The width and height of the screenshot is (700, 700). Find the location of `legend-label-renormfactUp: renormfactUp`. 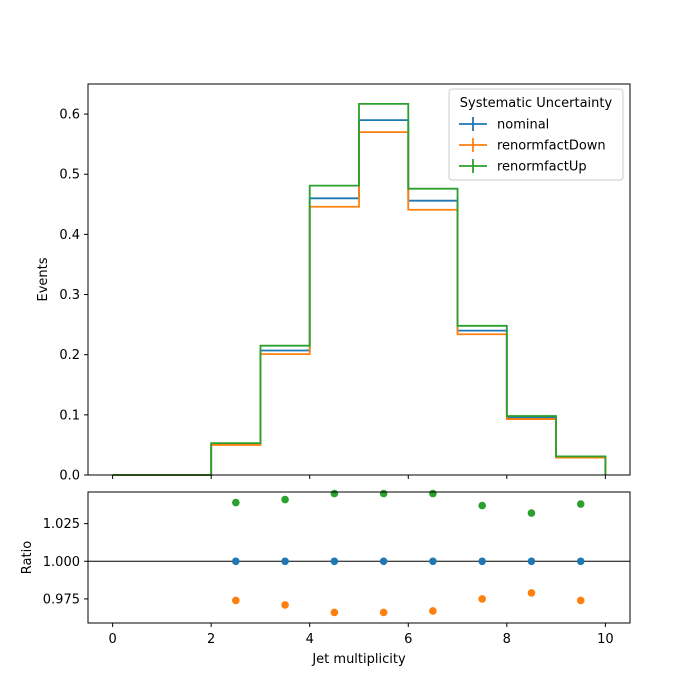

legend-label-renormfactUp: renormfactUp is located at coordinates (542, 167).